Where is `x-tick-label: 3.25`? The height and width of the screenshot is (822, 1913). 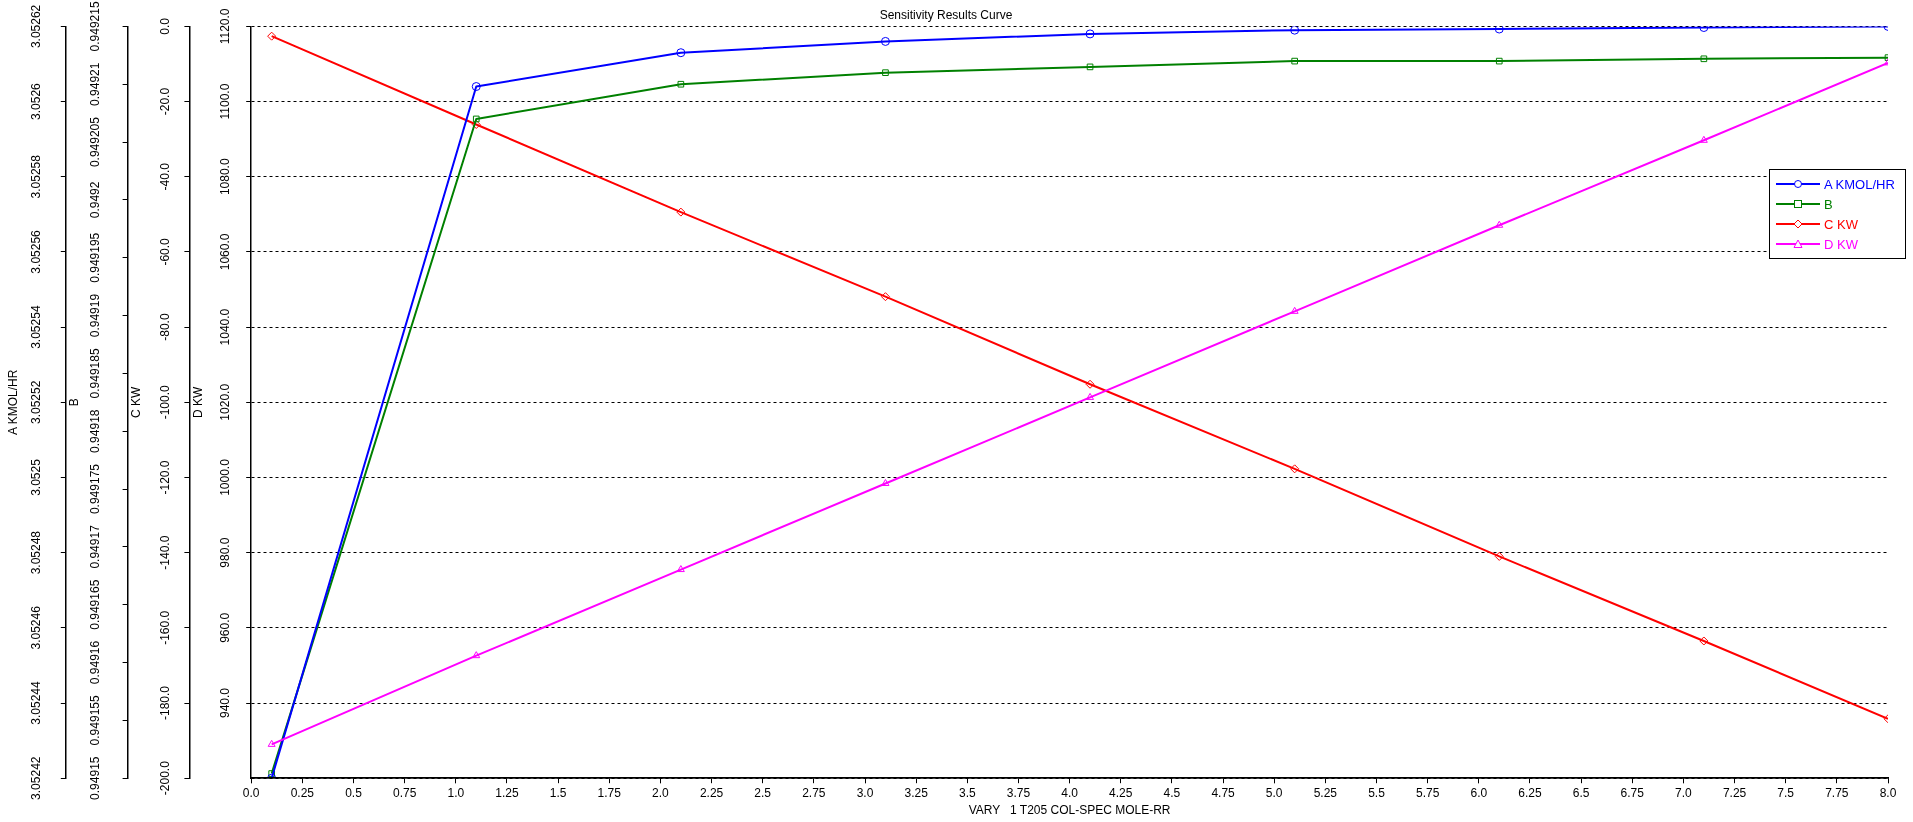 x-tick-label: 3.25 is located at coordinates (916, 792).